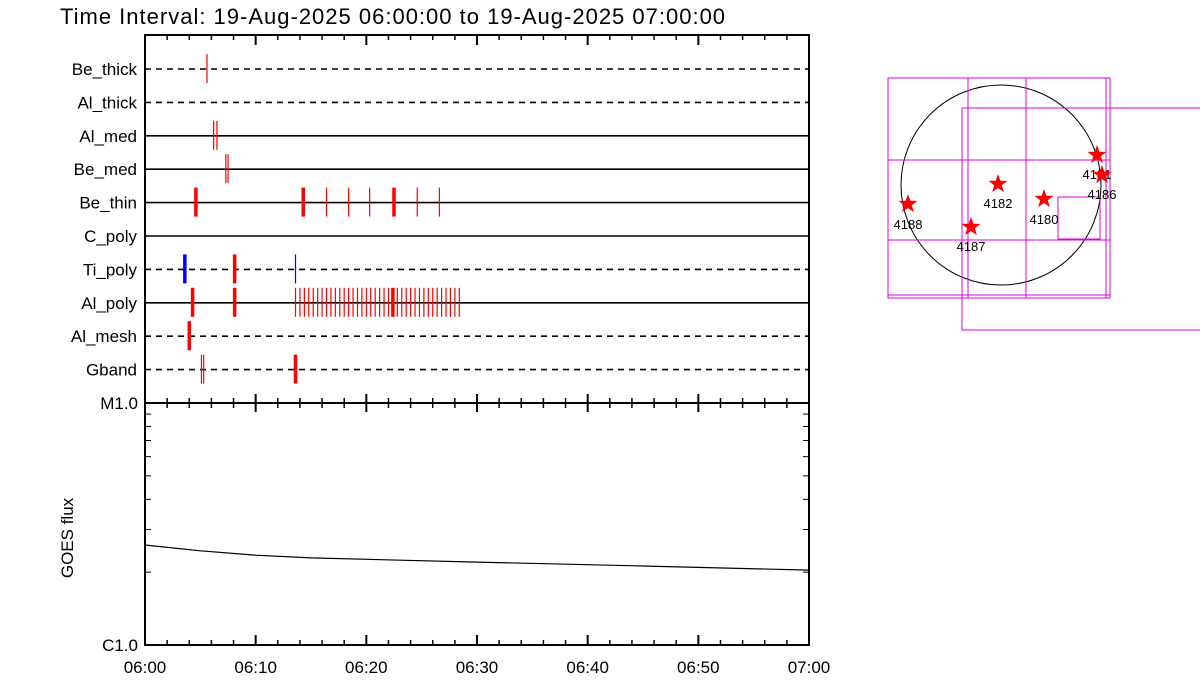  I want to click on x-tick-label: 07:00, so click(809, 667).